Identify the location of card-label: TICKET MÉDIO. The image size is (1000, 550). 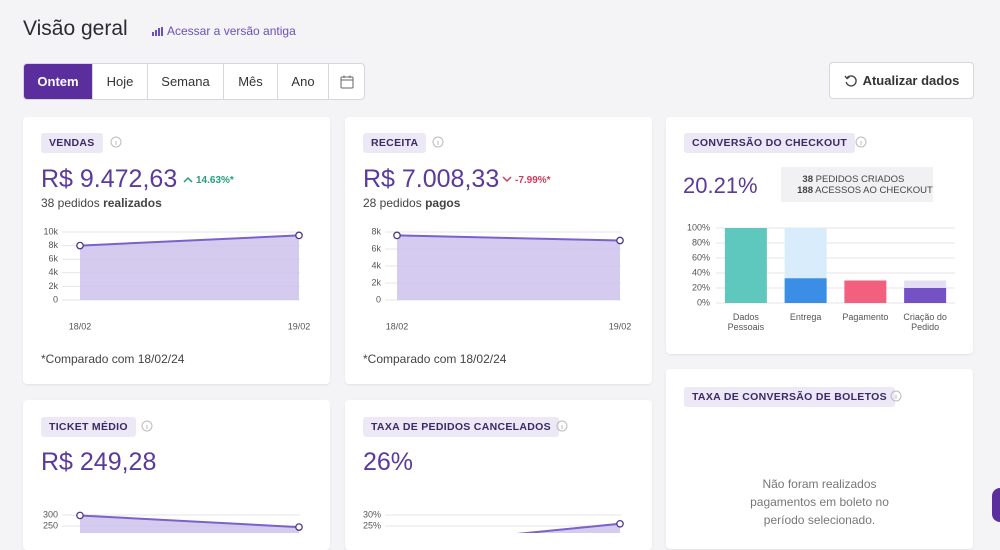
(88, 427).